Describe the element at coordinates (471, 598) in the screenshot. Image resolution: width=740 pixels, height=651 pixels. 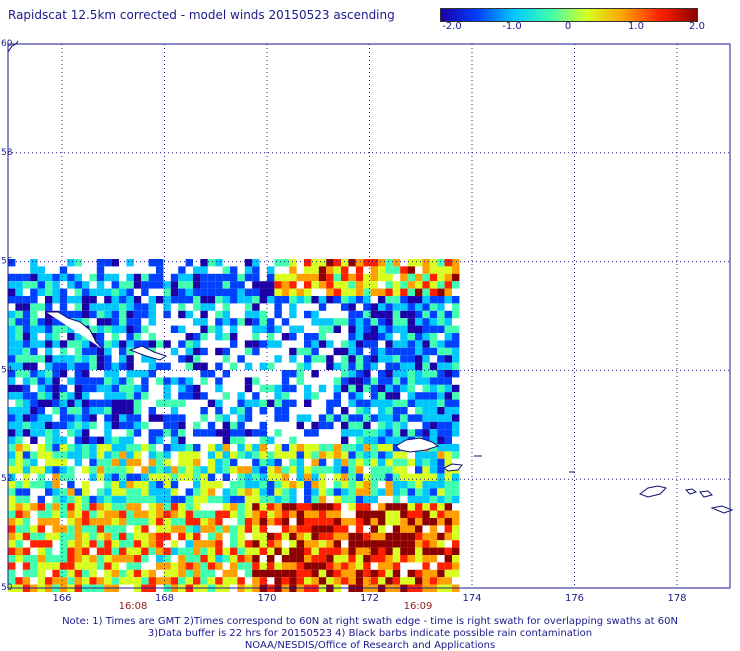
I see `longitude-label: 174` at that location.